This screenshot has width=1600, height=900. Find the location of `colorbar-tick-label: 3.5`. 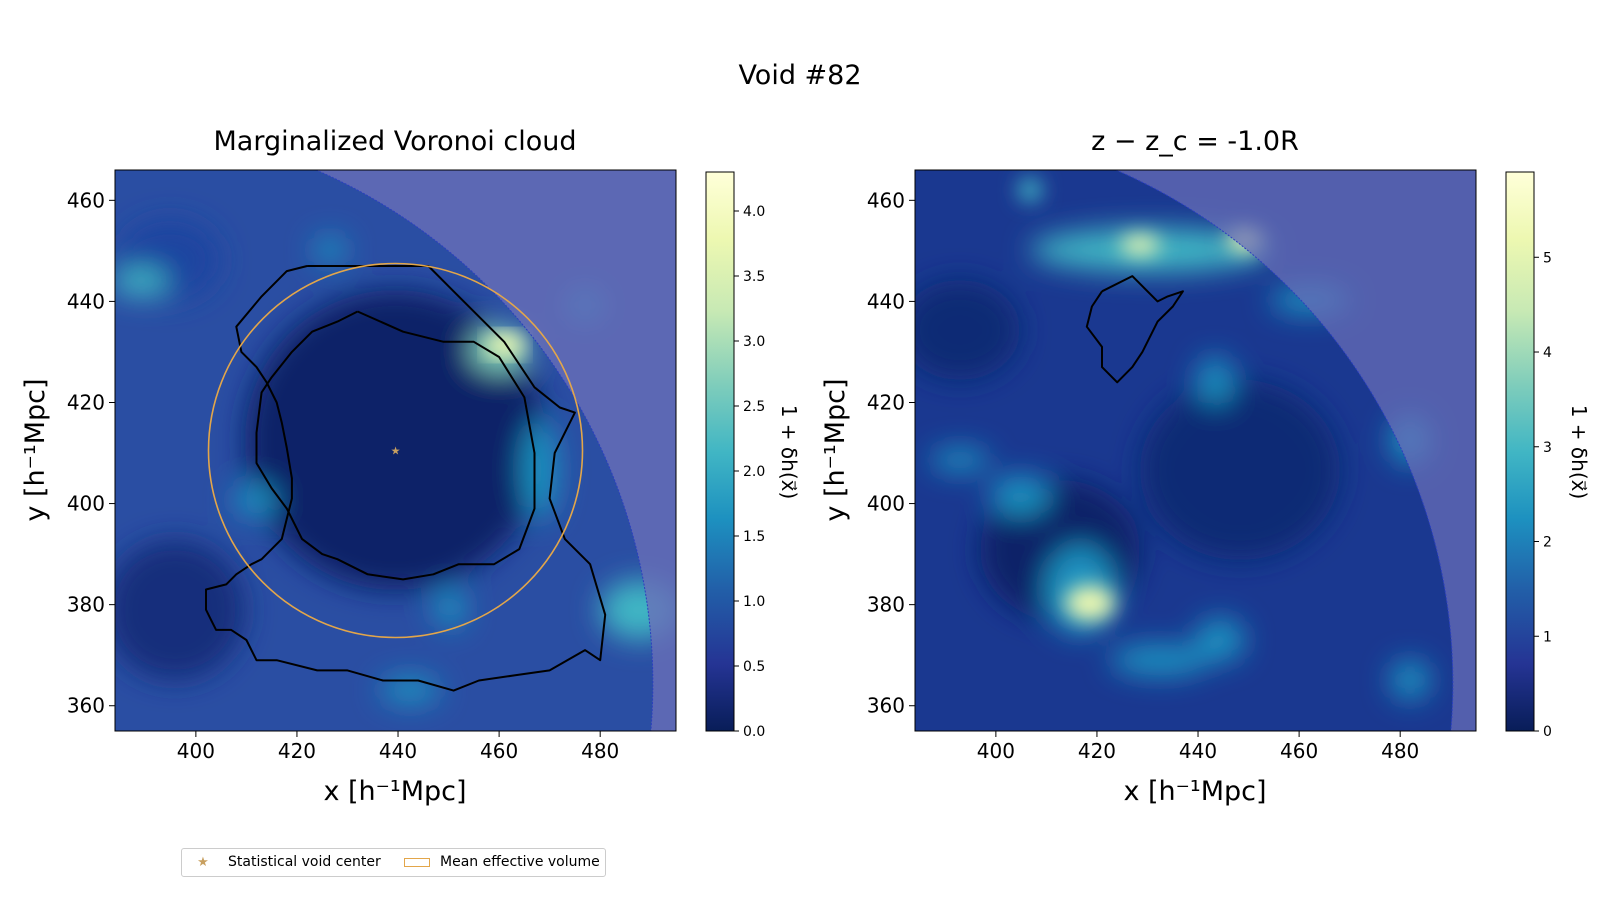

colorbar-tick-label: 3.5 is located at coordinates (754, 277).